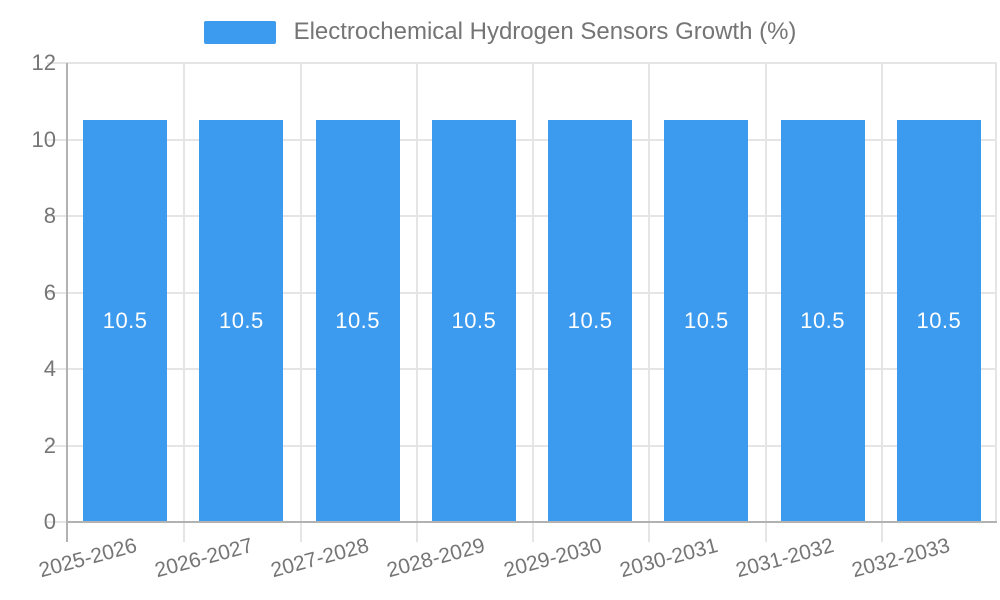 This screenshot has width=1000, height=600. I want to click on x-axis-category-label: 2030-2031, so click(669, 558).